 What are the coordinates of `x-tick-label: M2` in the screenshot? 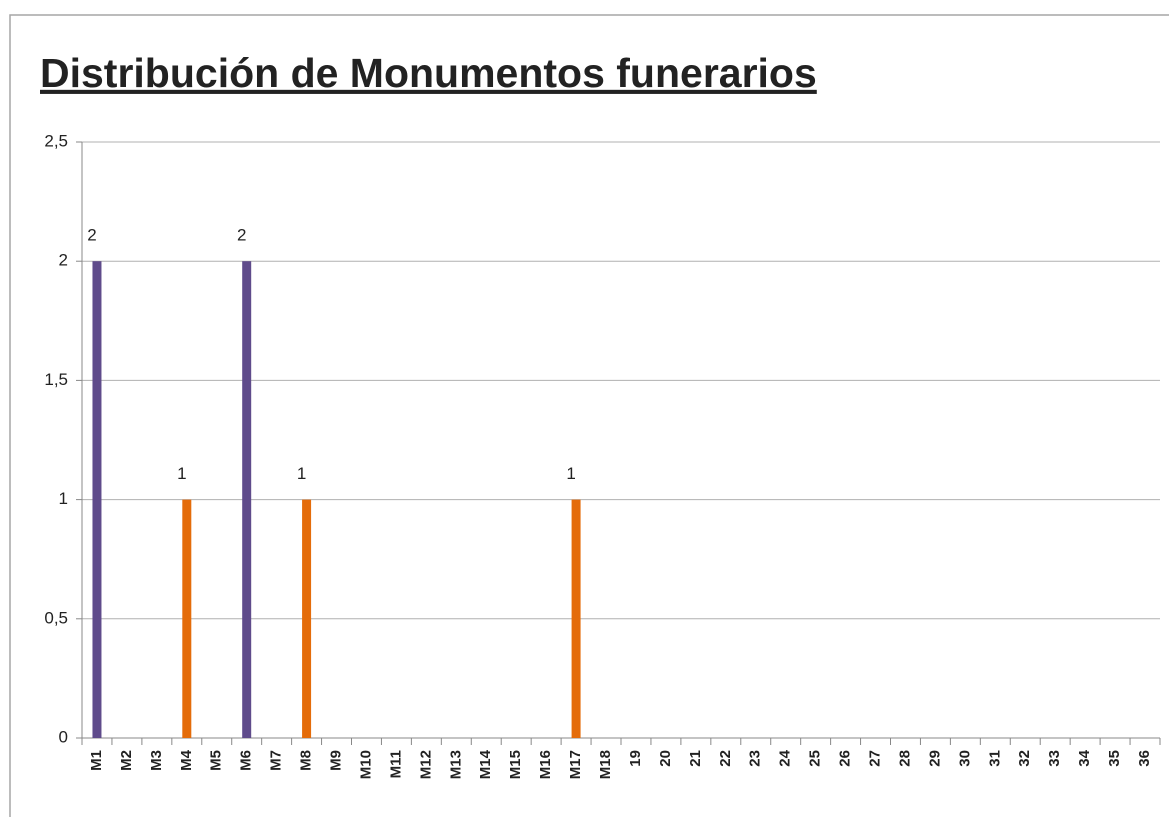 It's located at (126, 760).